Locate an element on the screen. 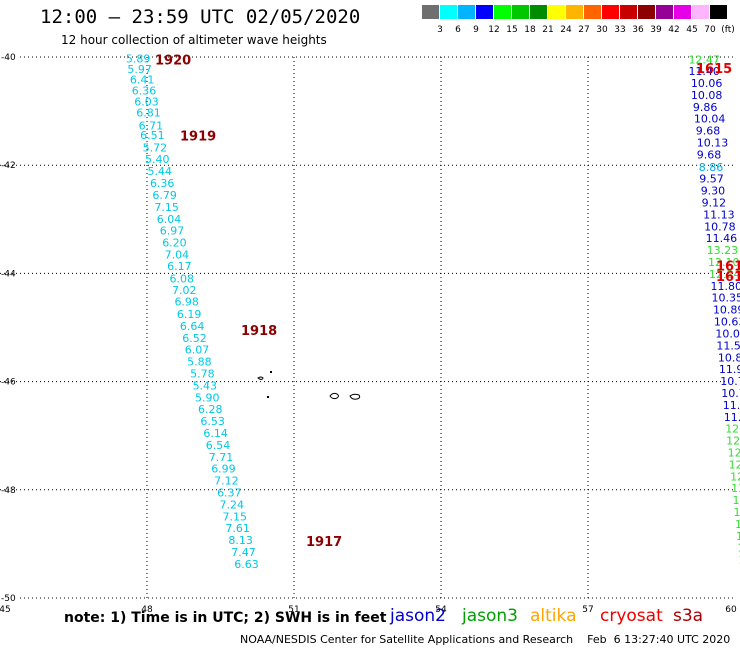 Image resolution: width=740 pixels, height=650 pixels. wave-height-value: 13.55 is located at coordinates (737, 524).